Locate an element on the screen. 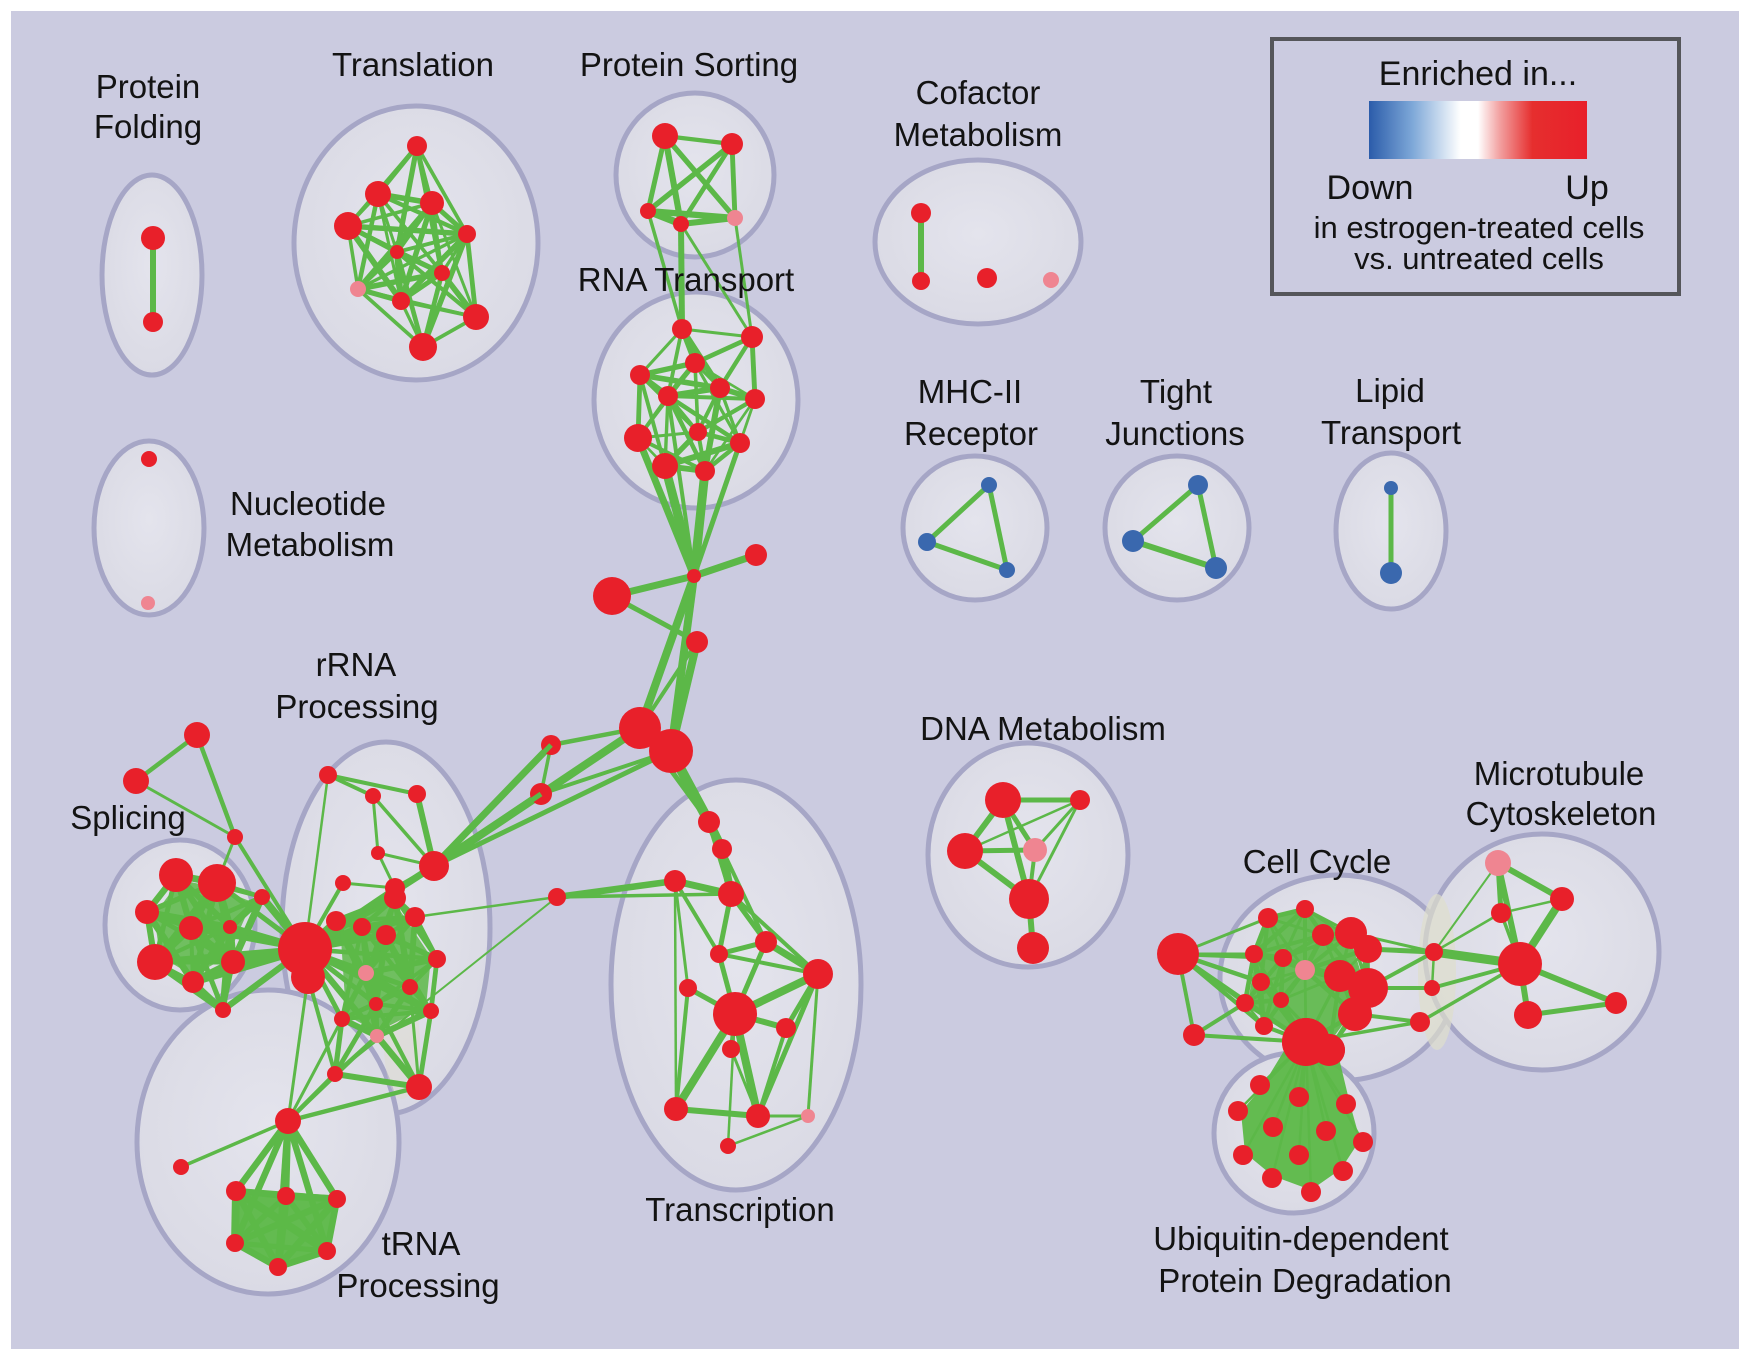 This screenshot has height=1360, width=1750. svg-text: Folding is located at coordinates (148, 126).